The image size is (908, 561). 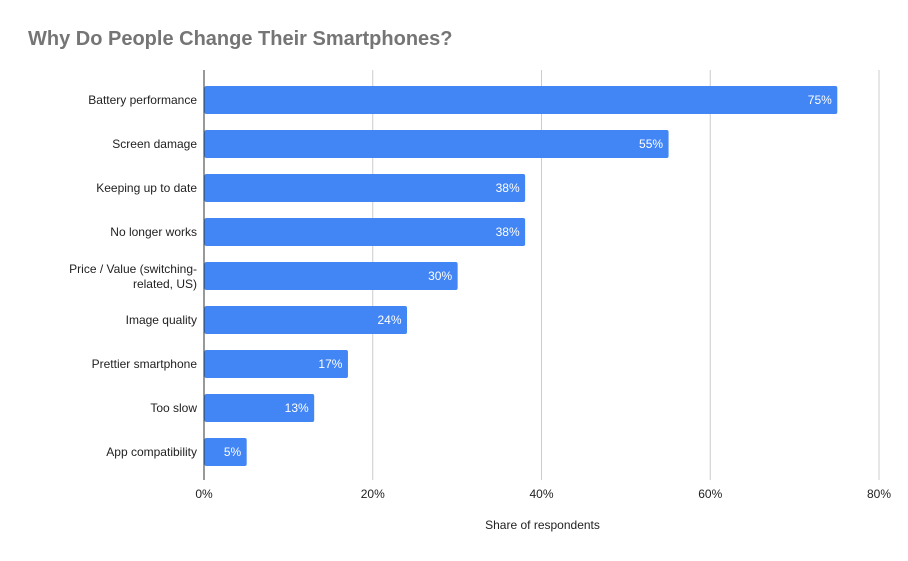 I want to click on data-label: 5%, so click(x=233, y=452).